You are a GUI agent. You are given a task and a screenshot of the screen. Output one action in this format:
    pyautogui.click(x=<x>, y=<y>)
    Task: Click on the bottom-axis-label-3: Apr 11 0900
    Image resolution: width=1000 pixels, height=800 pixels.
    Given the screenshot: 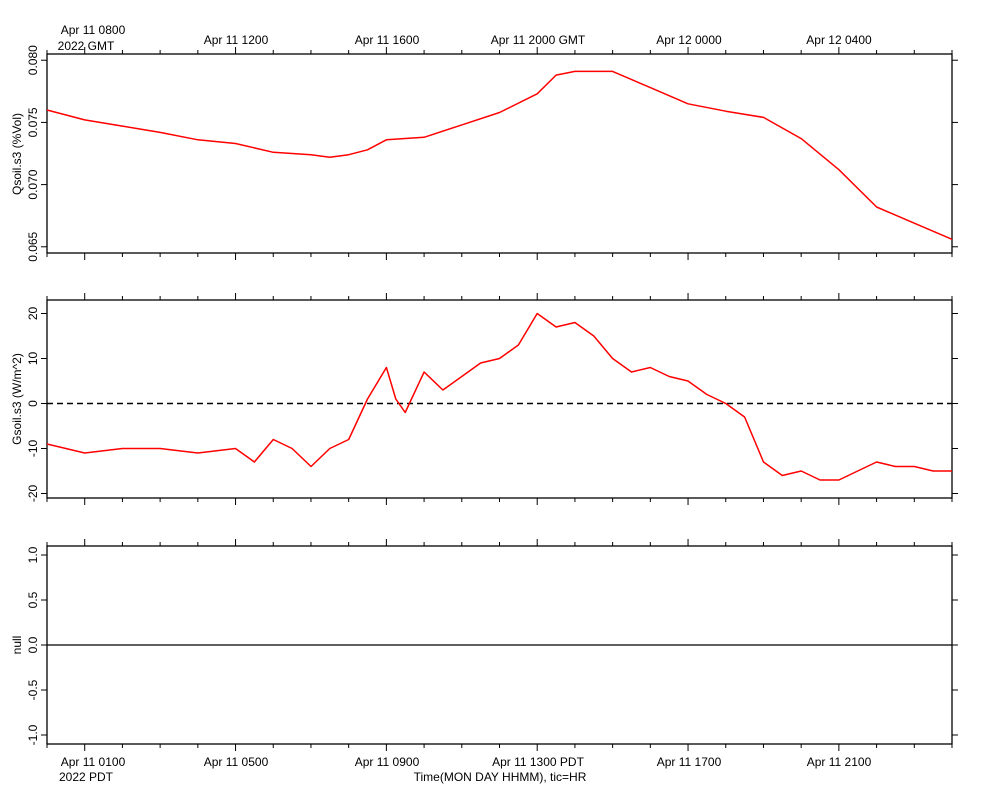 What is the action you would take?
    pyautogui.click(x=387, y=762)
    